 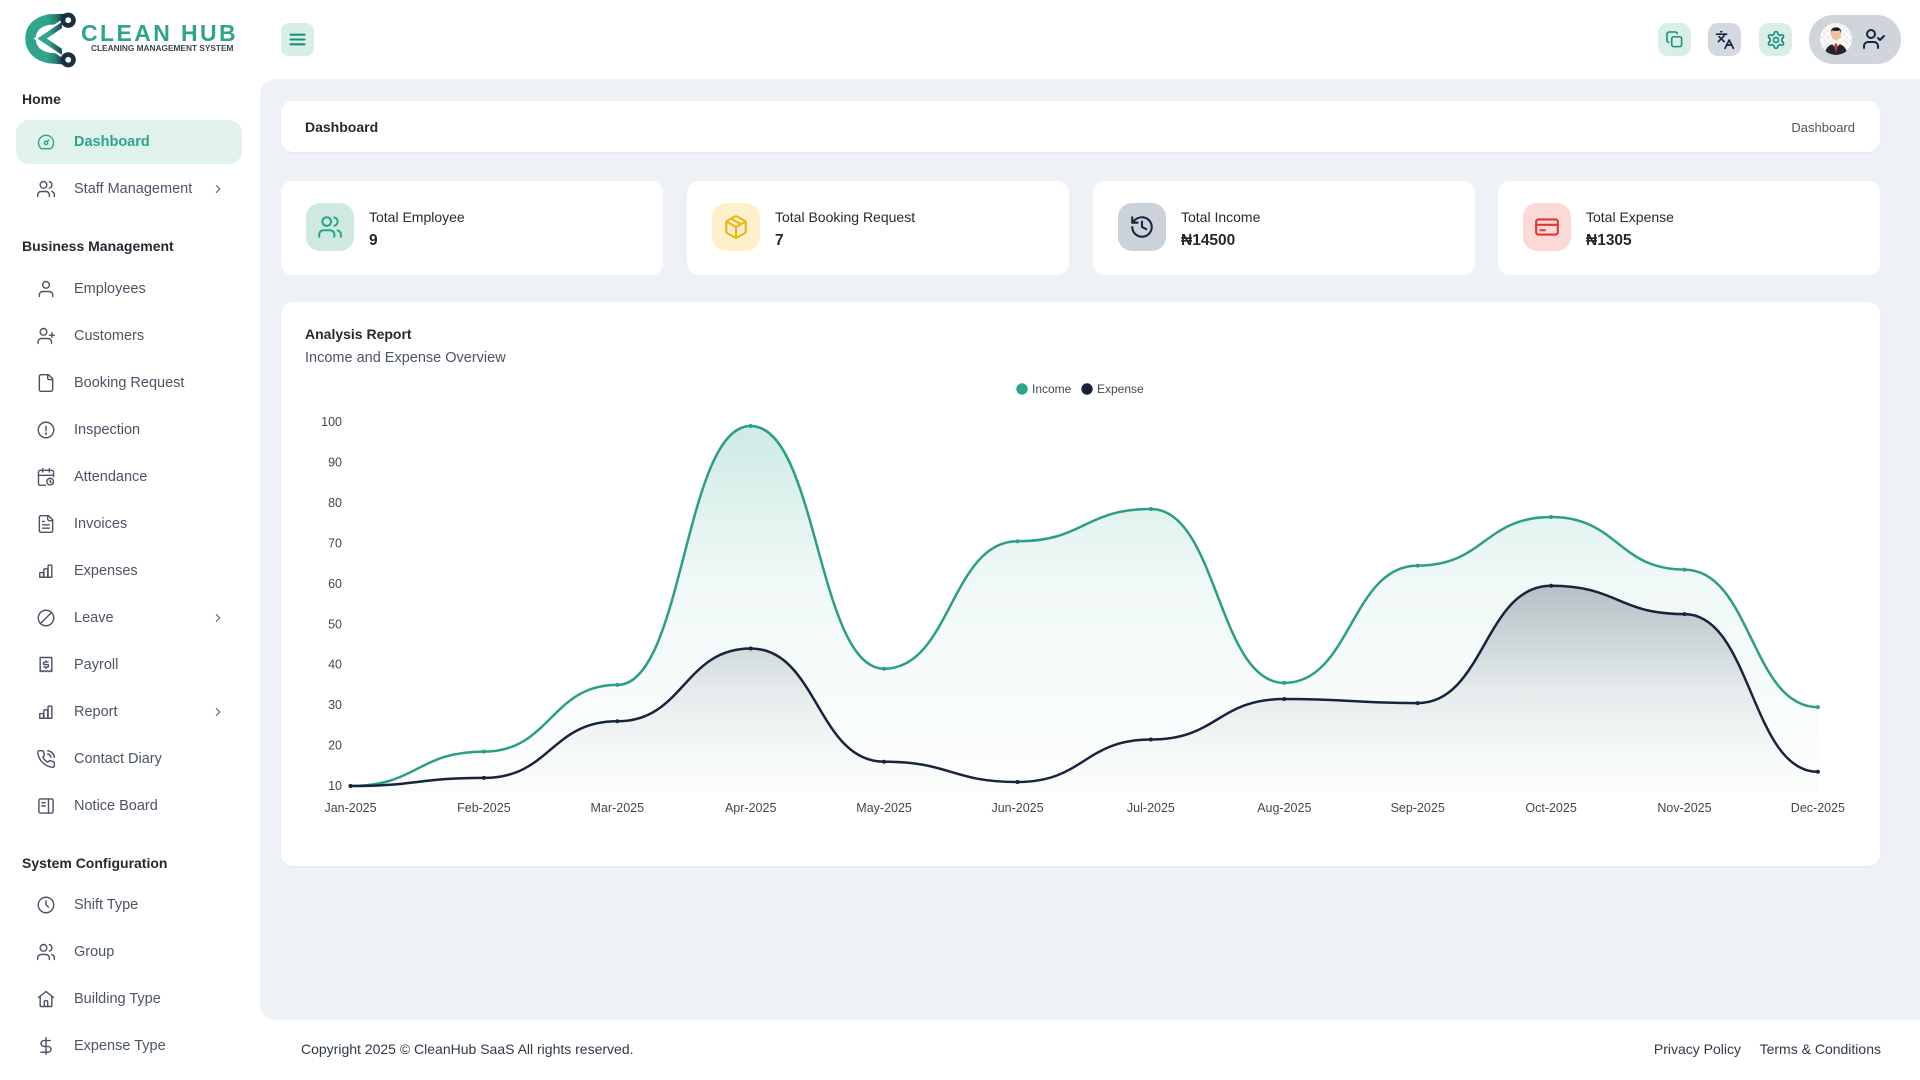 What do you see at coordinates (335, 543) in the screenshot?
I see `svg-text: 70` at bounding box center [335, 543].